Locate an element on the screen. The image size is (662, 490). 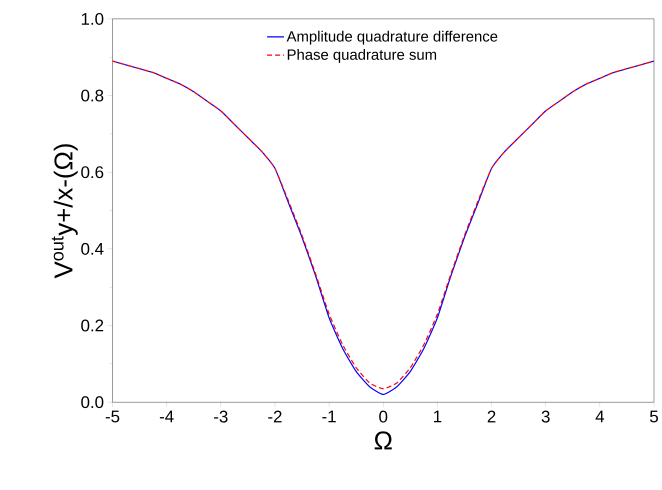
x-tick-label: -4 is located at coordinates (167, 416).